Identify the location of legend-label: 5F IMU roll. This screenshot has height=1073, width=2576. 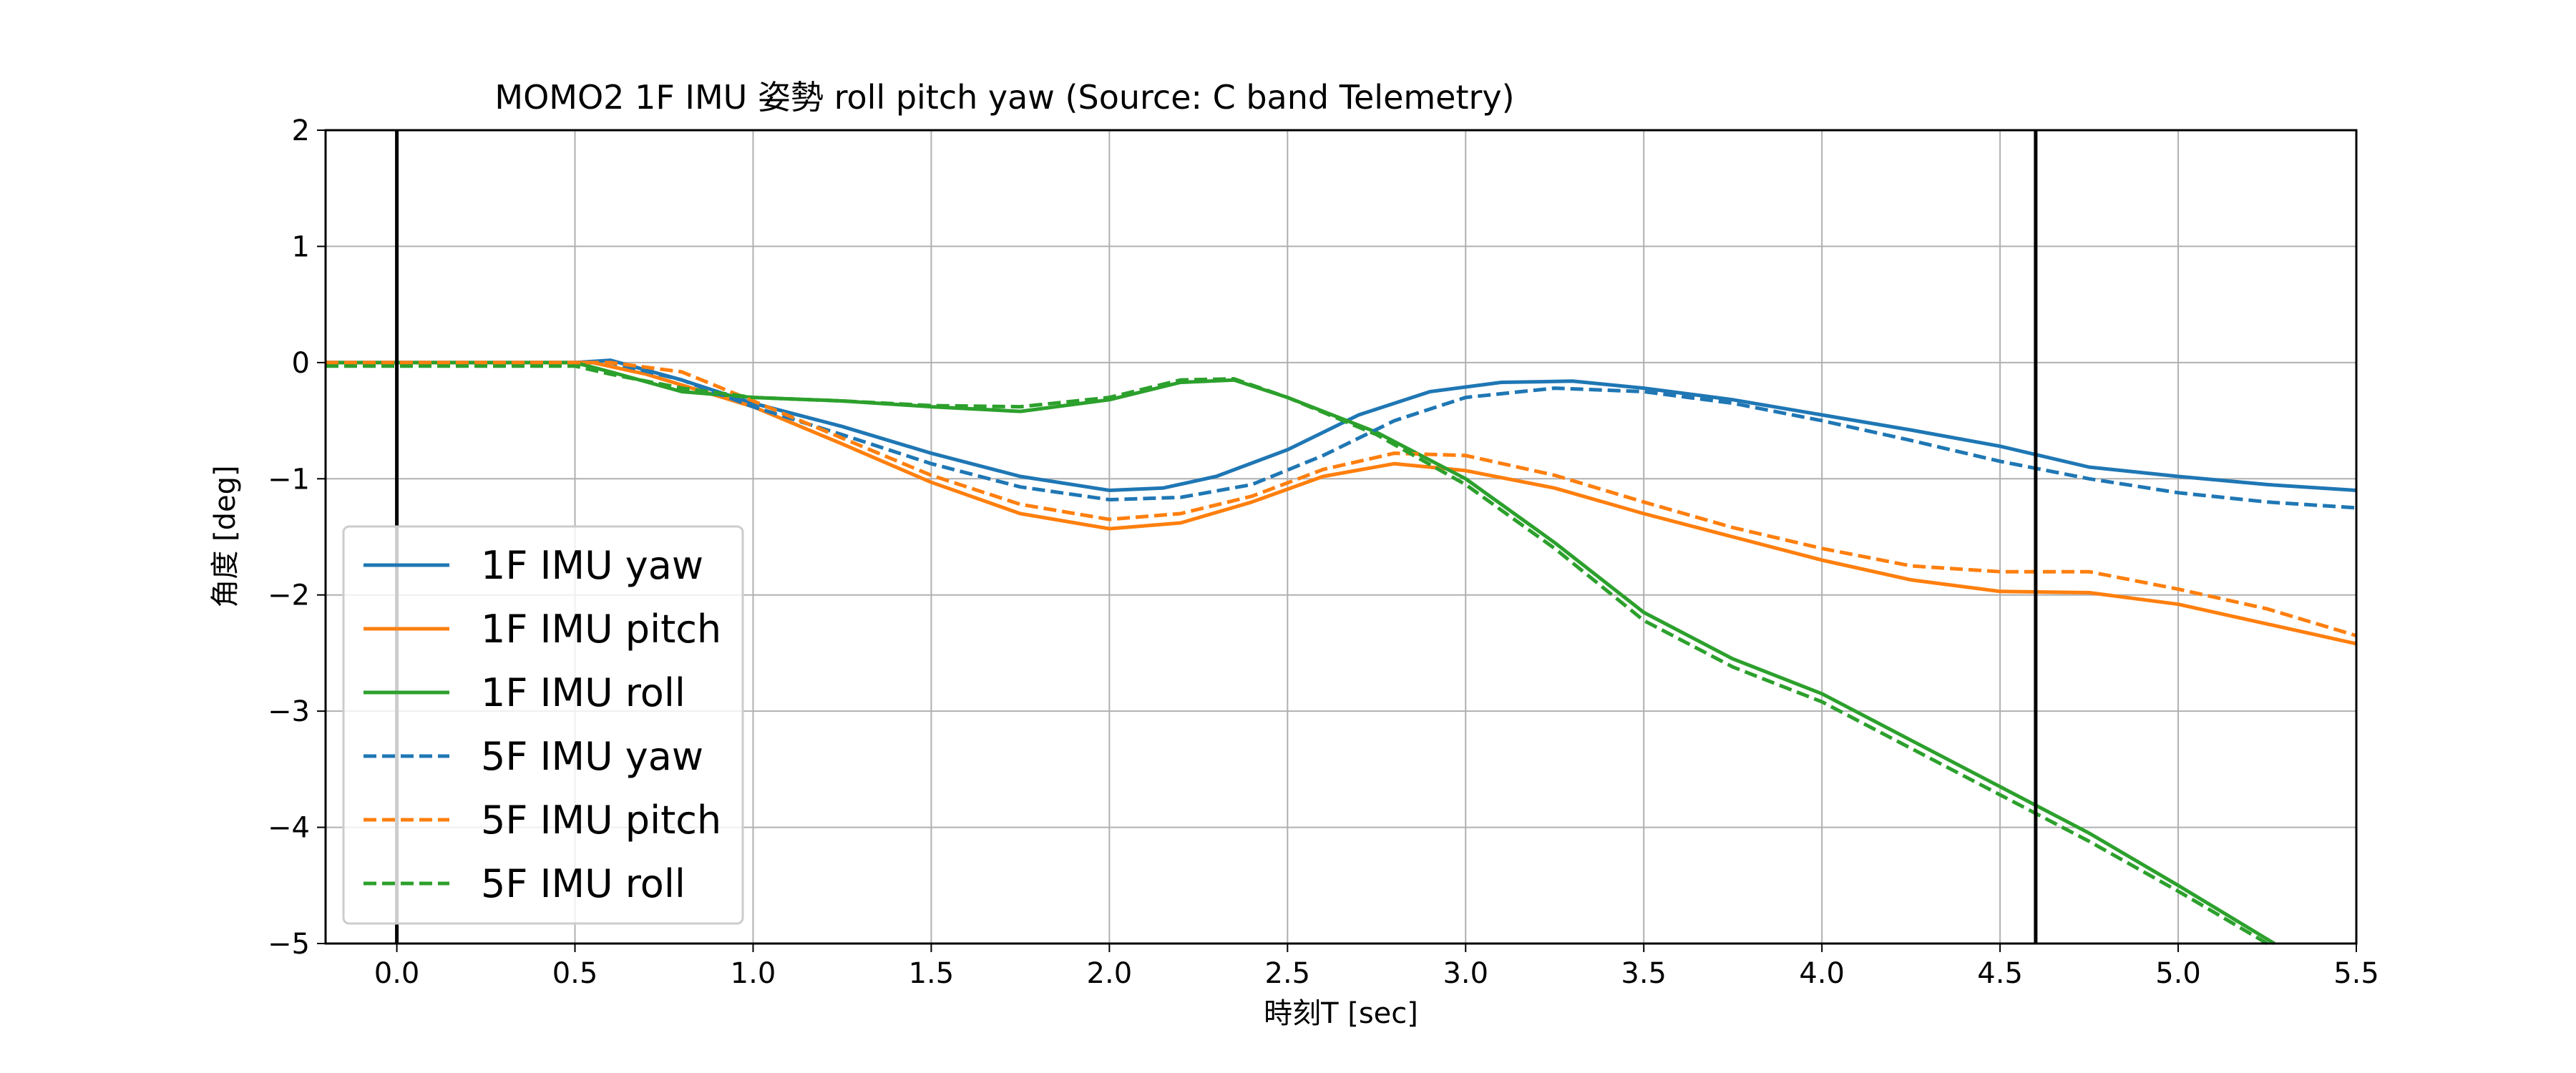
(583, 883).